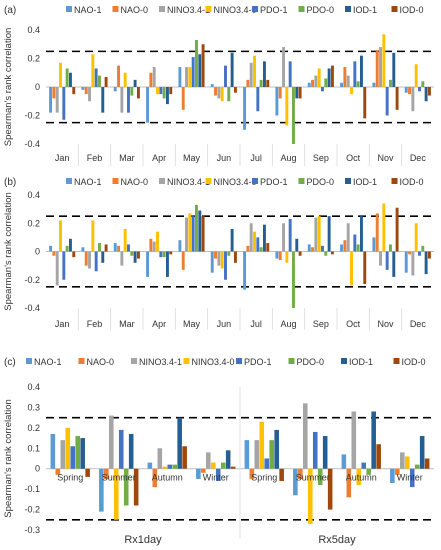 This screenshot has height=550, width=441. Describe the element at coordinates (353, 158) in the screenshot. I see `x-tick-label: Oct` at that location.